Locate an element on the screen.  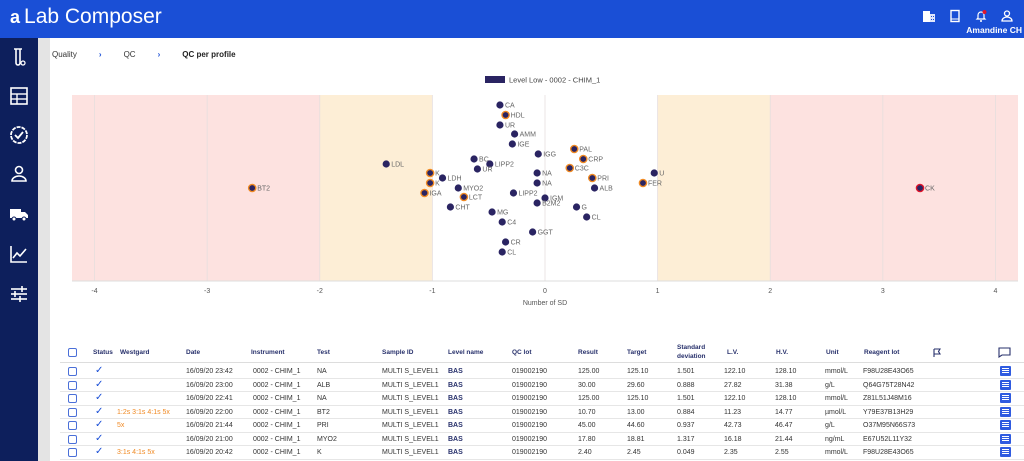
unit: mmol/L is located at coordinates (836, 398).